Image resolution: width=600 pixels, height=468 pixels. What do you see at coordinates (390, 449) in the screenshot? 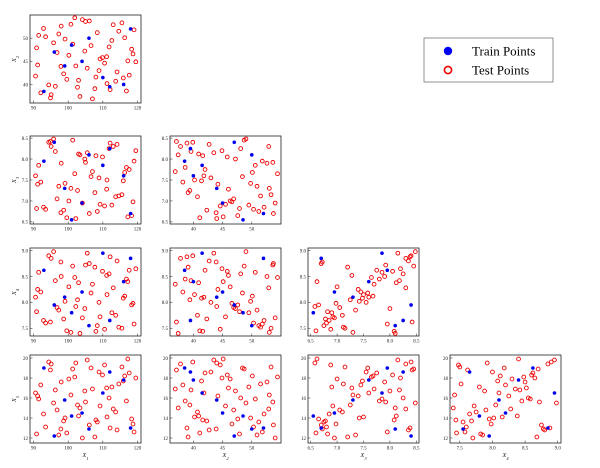
I see `x-tick-label: 8.0` at bounding box center [390, 449].